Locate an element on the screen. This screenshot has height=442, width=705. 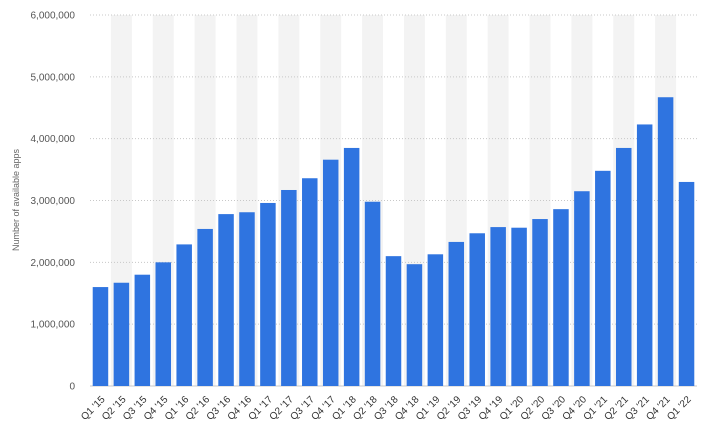
y-tick-label: 3,000,000 is located at coordinates (53, 201).